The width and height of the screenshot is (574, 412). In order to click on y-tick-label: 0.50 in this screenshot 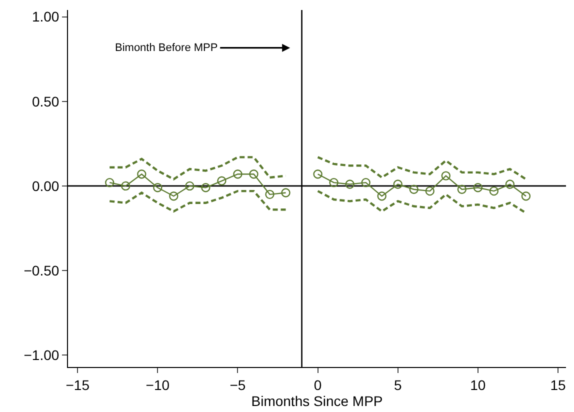, I will do `click(46, 101)`.